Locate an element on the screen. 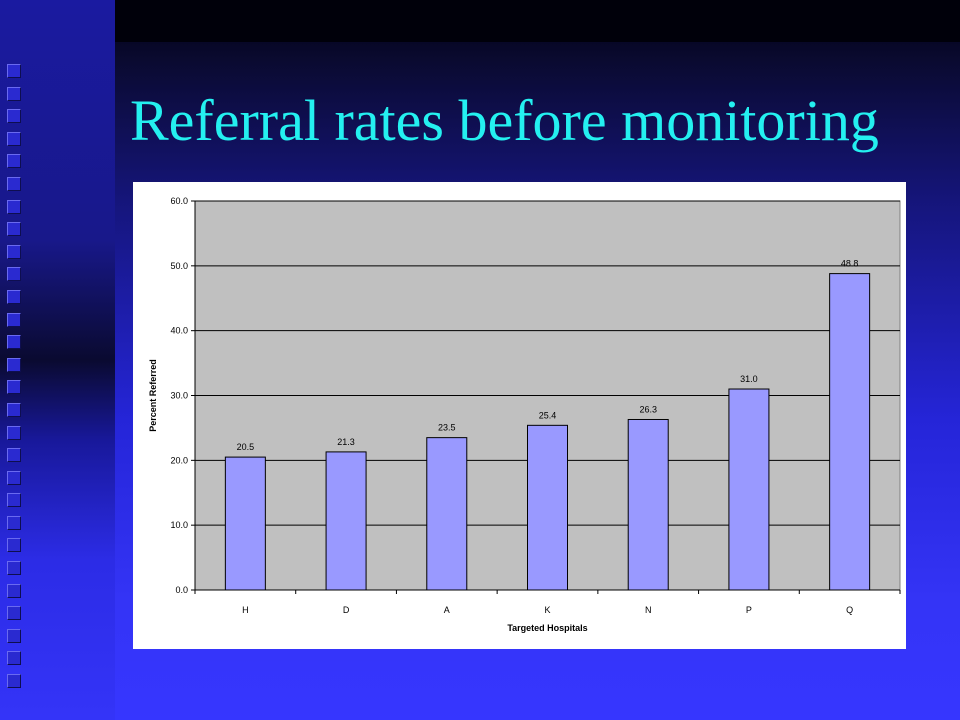 The image size is (960, 720). y-tick-label: 50.0 is located at coordinates (179, 266).